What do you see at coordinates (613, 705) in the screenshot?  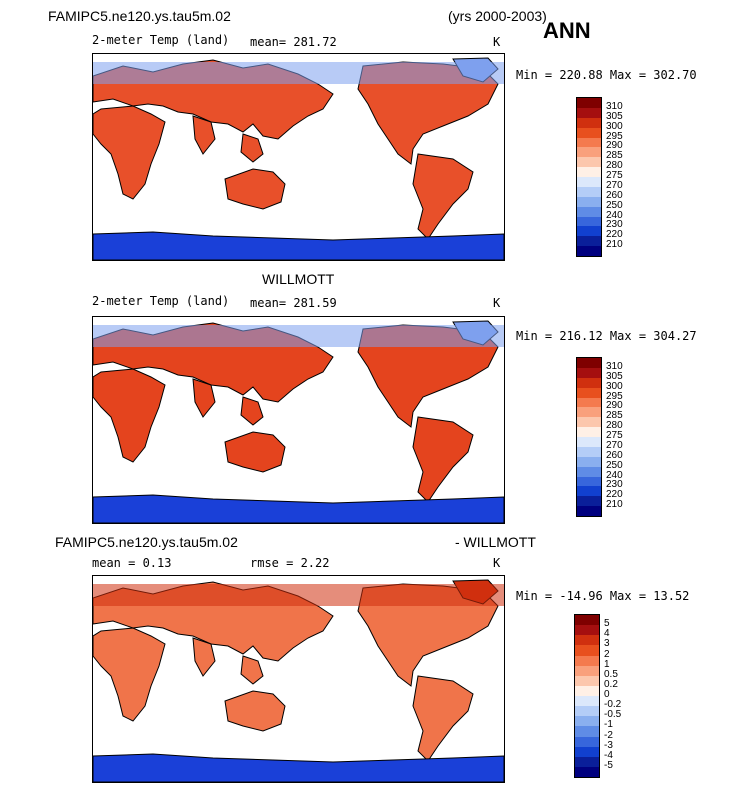 I see `colorbar-tick-label: -0.2` at bounding box center [613, 705].